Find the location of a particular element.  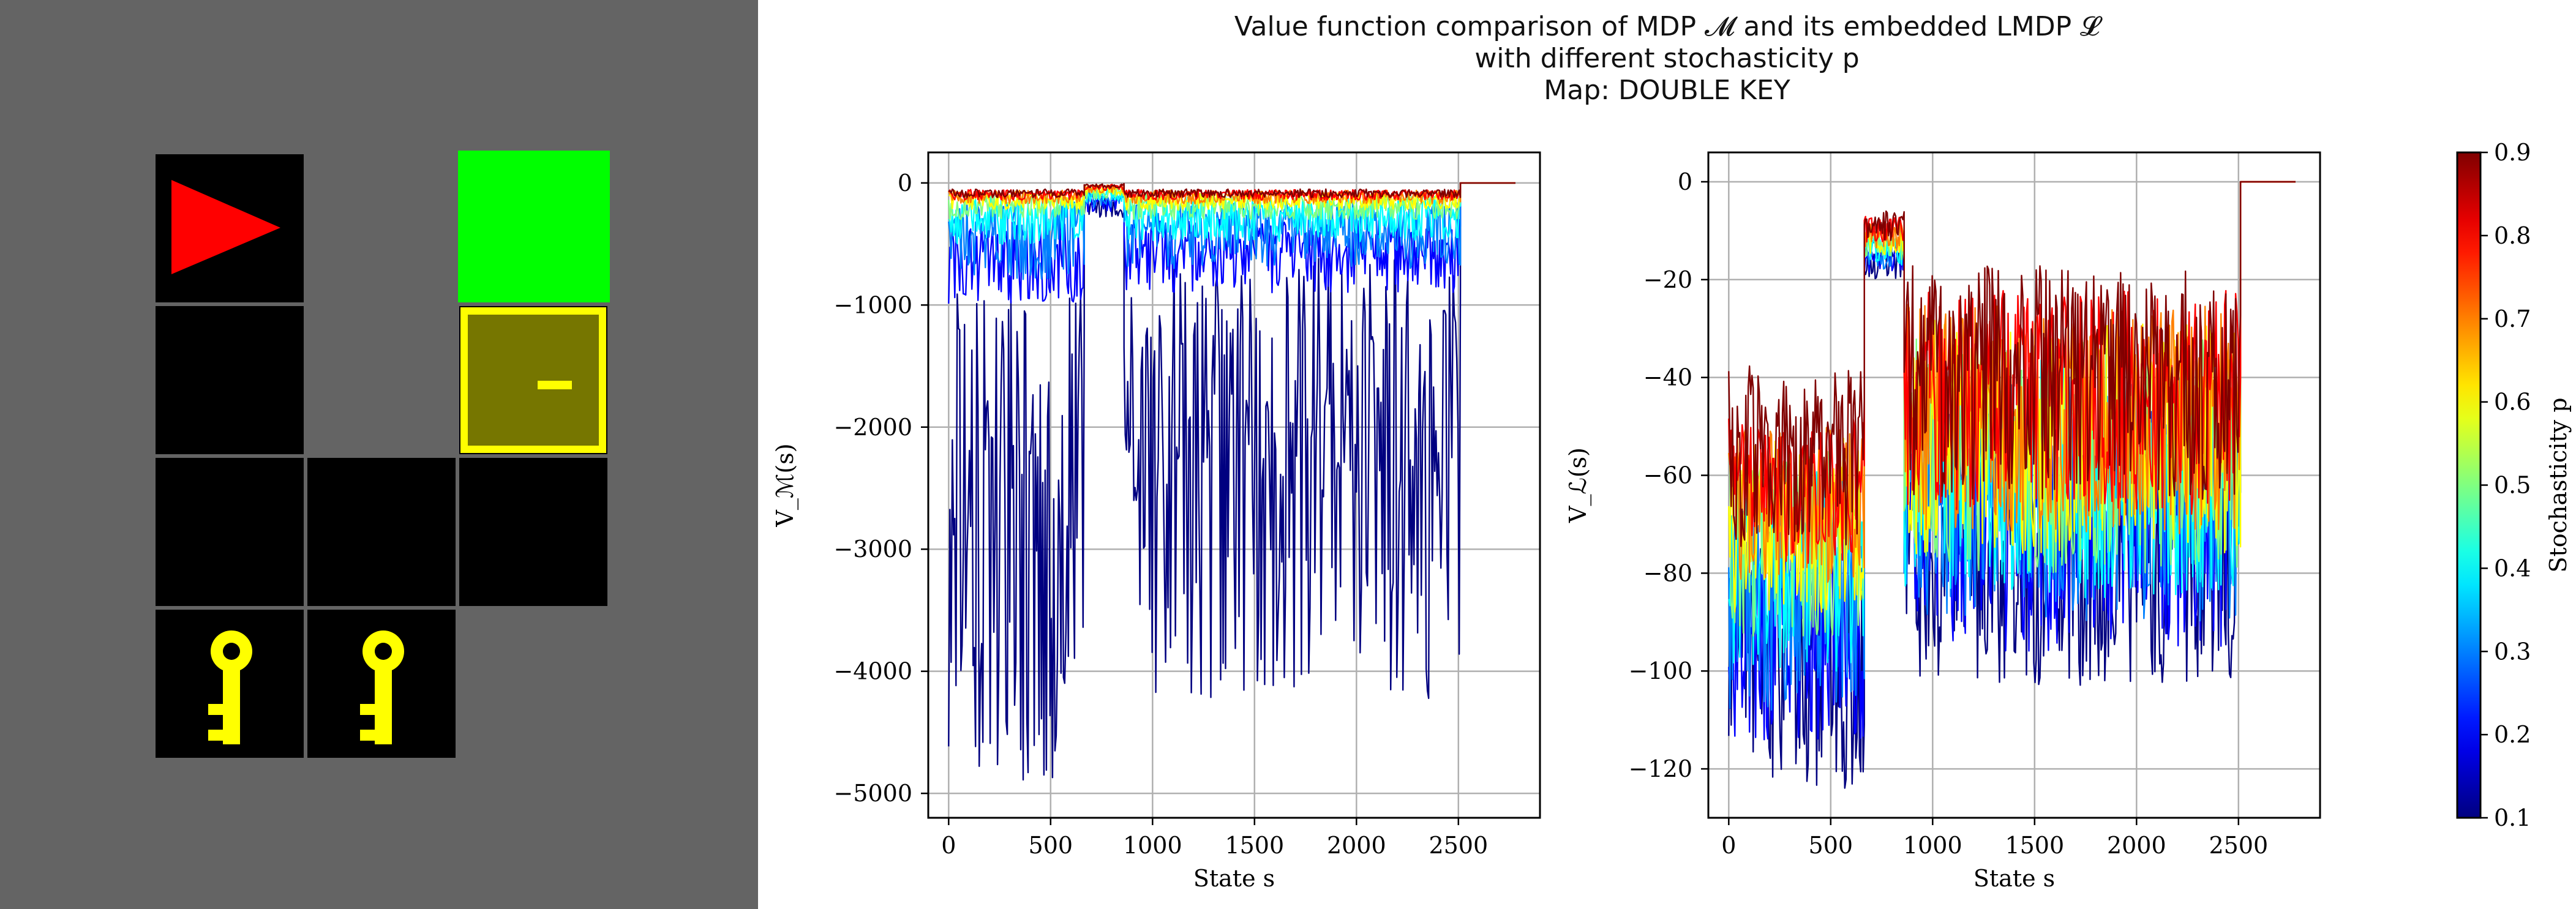

colorbar-tick-label: 0.9 is located at coordinates (2512, 152).